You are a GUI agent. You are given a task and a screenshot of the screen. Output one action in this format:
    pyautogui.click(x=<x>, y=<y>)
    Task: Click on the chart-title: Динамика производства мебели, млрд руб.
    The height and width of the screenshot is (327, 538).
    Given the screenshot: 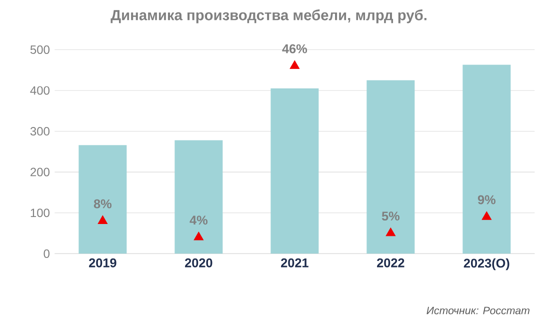 What is the action you would take?
    pyautogui.click(x=268, y=16)
    